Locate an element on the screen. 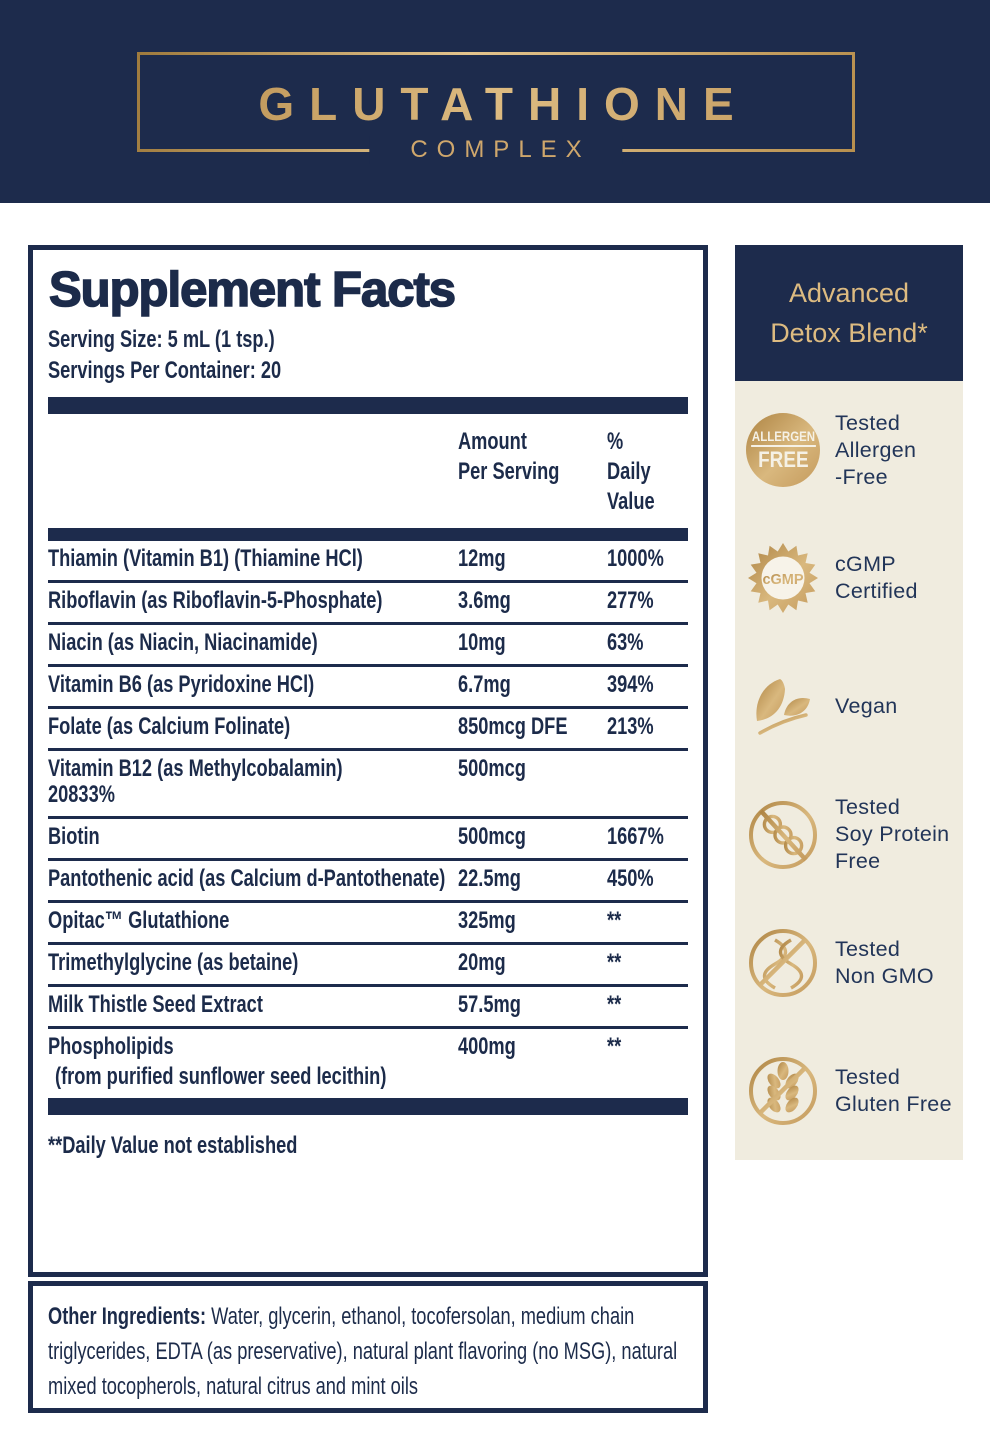  serving-size: Serving Size: 5 mL (1 tsp.) is located at coordinates (161, 339).